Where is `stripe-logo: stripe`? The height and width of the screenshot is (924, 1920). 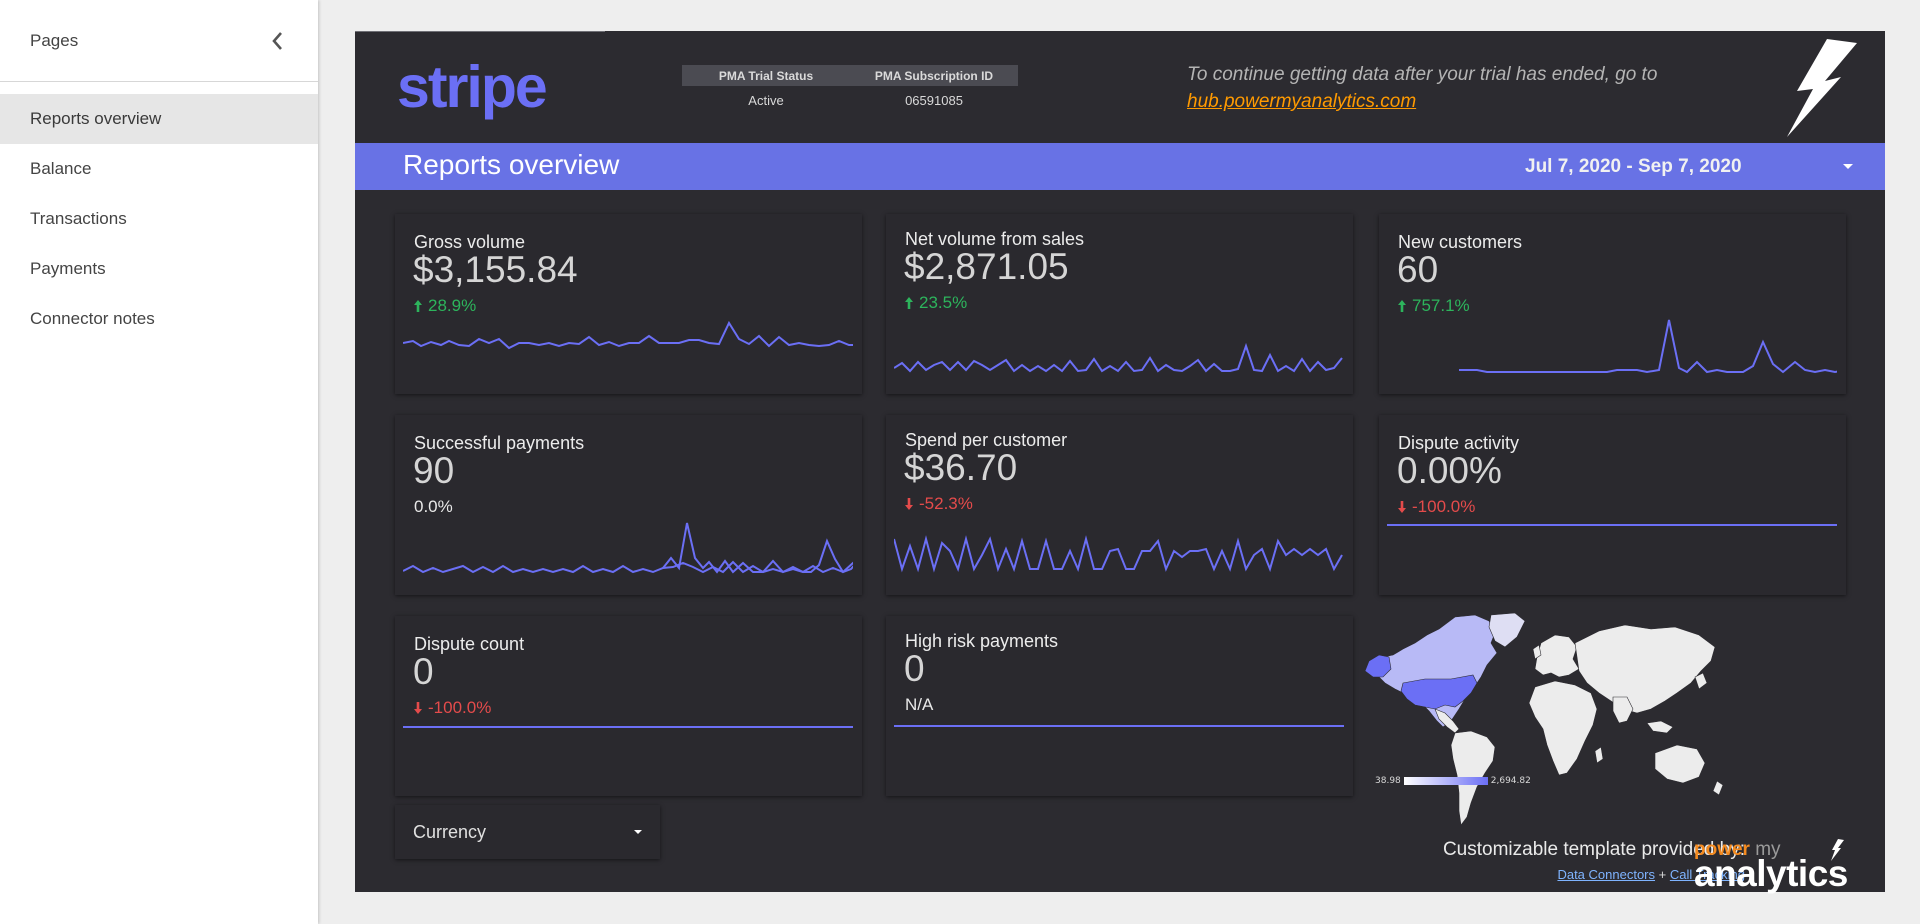 stripe-logo: stripe is located at coordinates (472, 87).